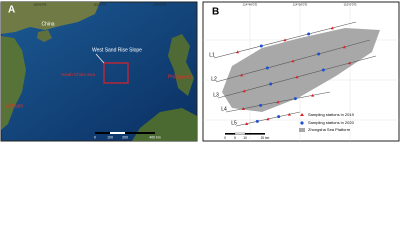  What do you see at coordinates (234, 123) in the screenshot?
I see `transect-label: L5` at bounding box center [234, 123].